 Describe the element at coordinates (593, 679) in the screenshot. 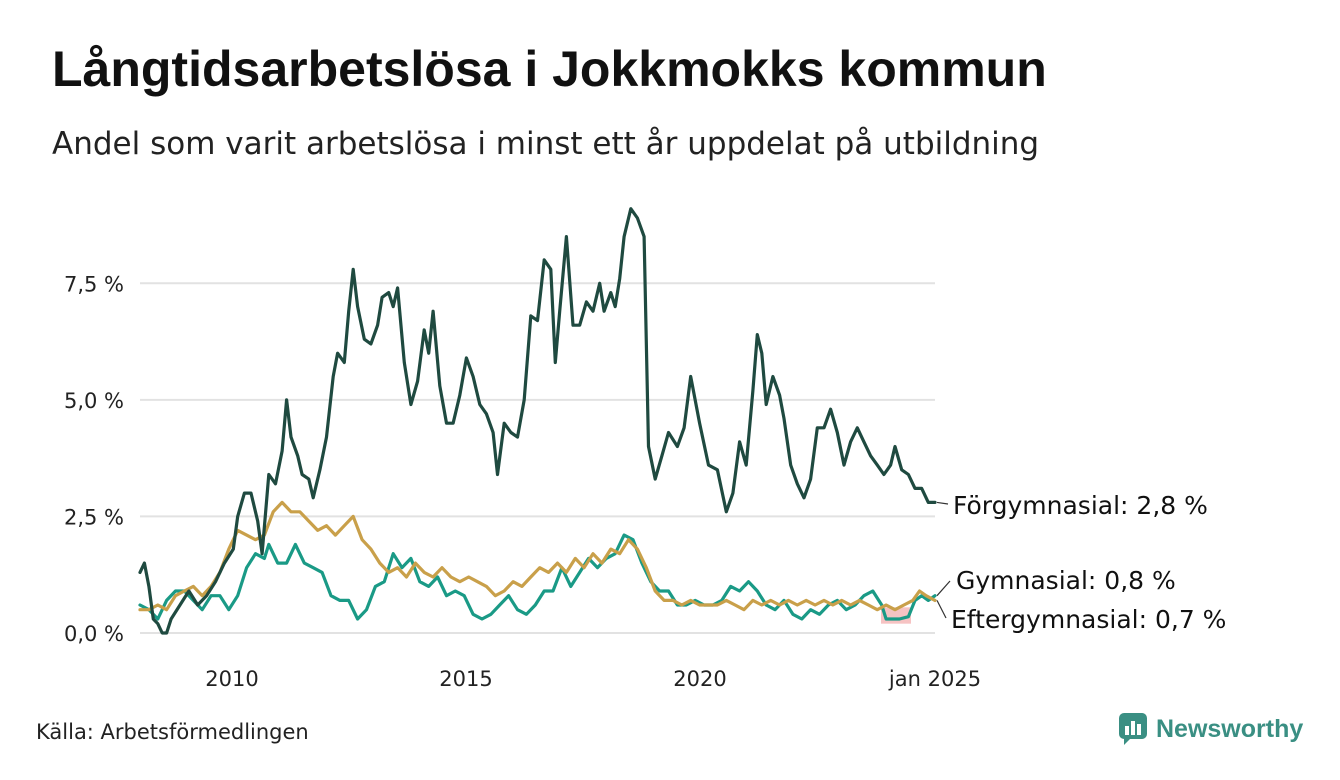

I see `x-axis-ticks: 2010 2015 2020 jan 2025` at that location.